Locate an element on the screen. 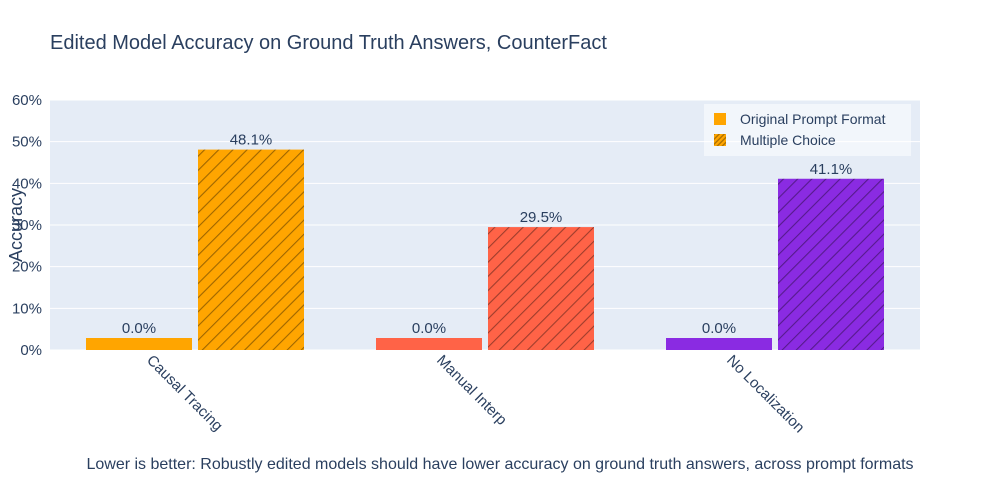  bar-causal-tracing-multiple-choice is located at coordinates (251, 249).